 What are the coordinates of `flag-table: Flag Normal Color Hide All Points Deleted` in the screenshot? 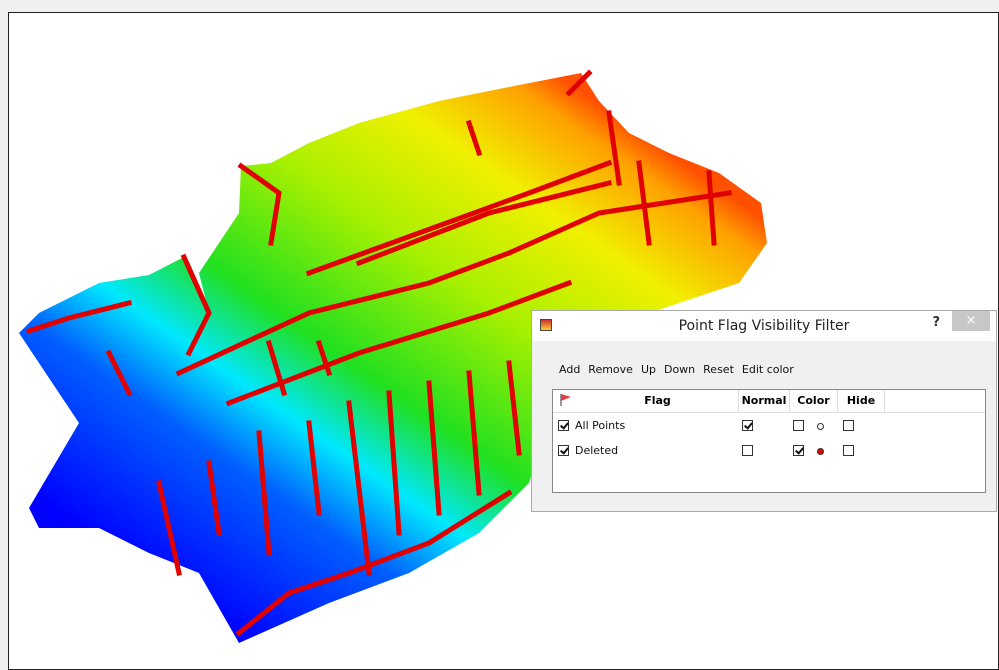 It's located at (769, 441).